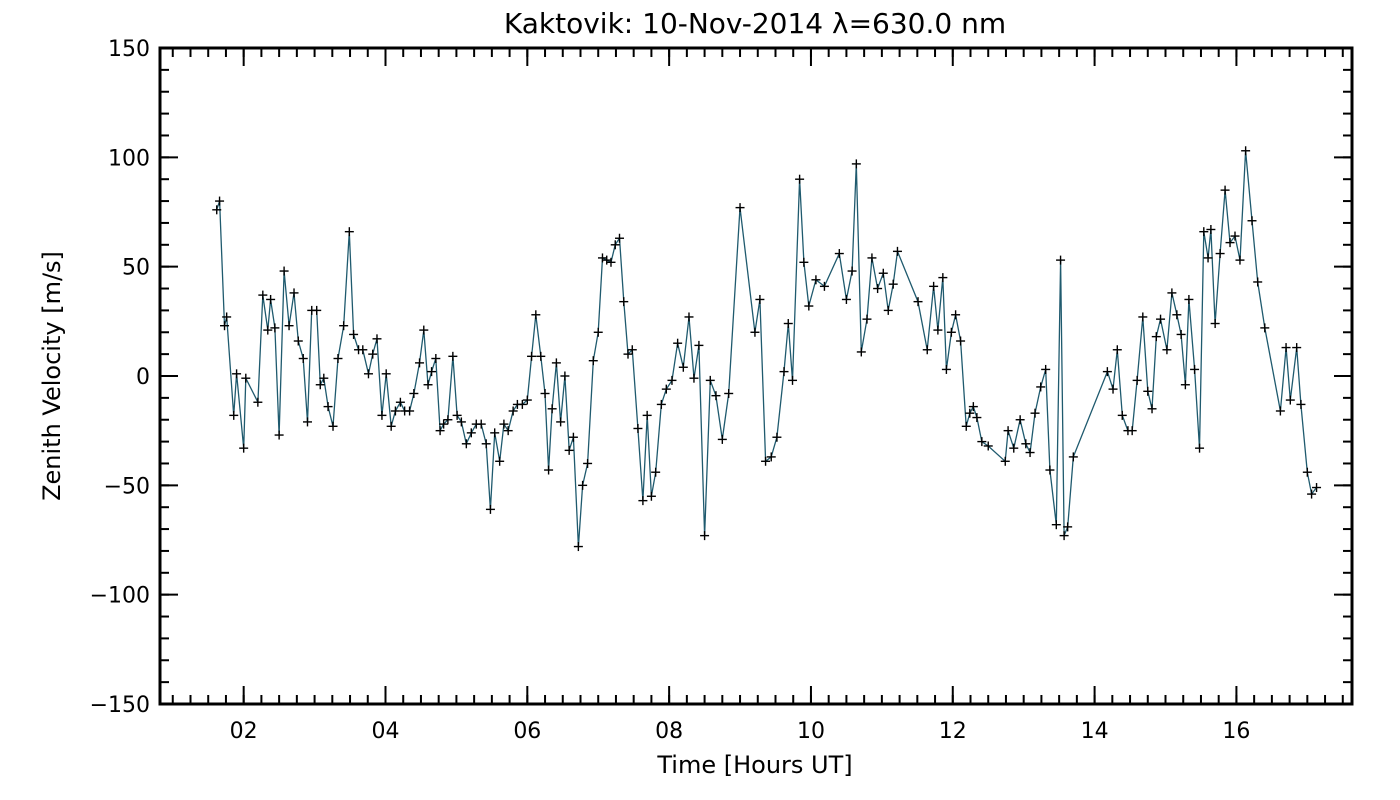  Describe the element at coordinates (669, 731) in the screenshot. I see `x-tick-label: 08` at that location.